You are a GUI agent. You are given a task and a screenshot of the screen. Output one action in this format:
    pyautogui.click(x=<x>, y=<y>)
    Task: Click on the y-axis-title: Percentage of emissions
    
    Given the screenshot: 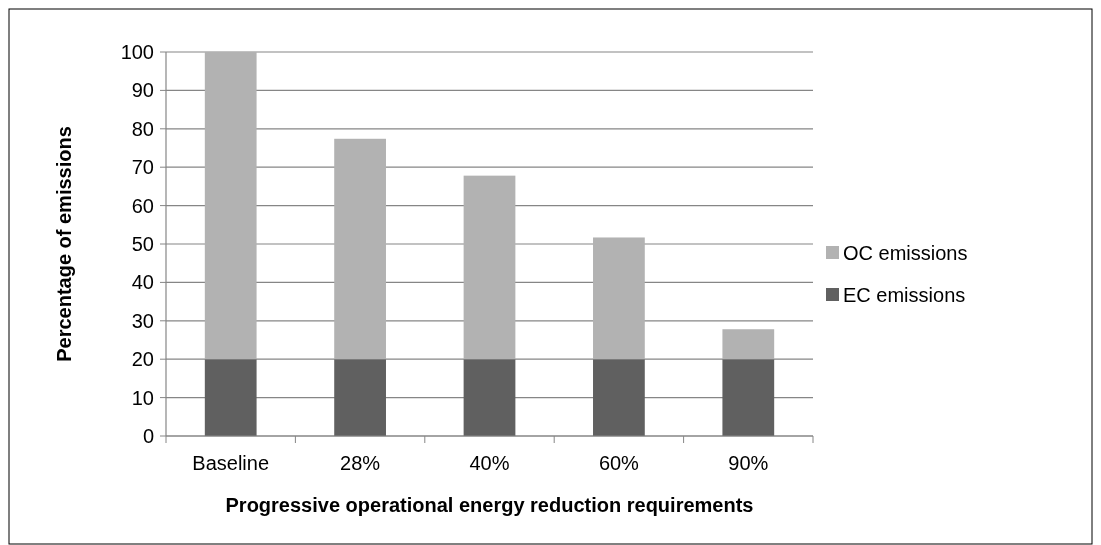 What is the action you would take?
    pyautogui.click(x=64, y=244)
    